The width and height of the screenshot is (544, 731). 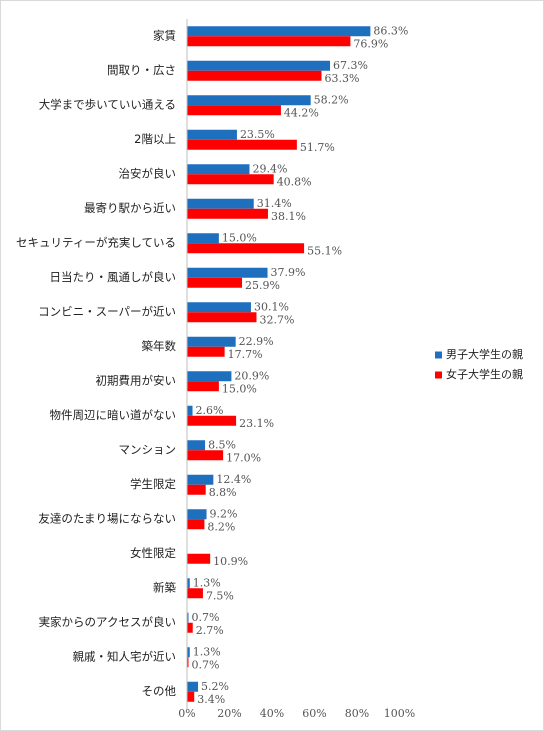 I want to click on category-label: コンビニ・スーパーが近い, so click(x=107, y=311).